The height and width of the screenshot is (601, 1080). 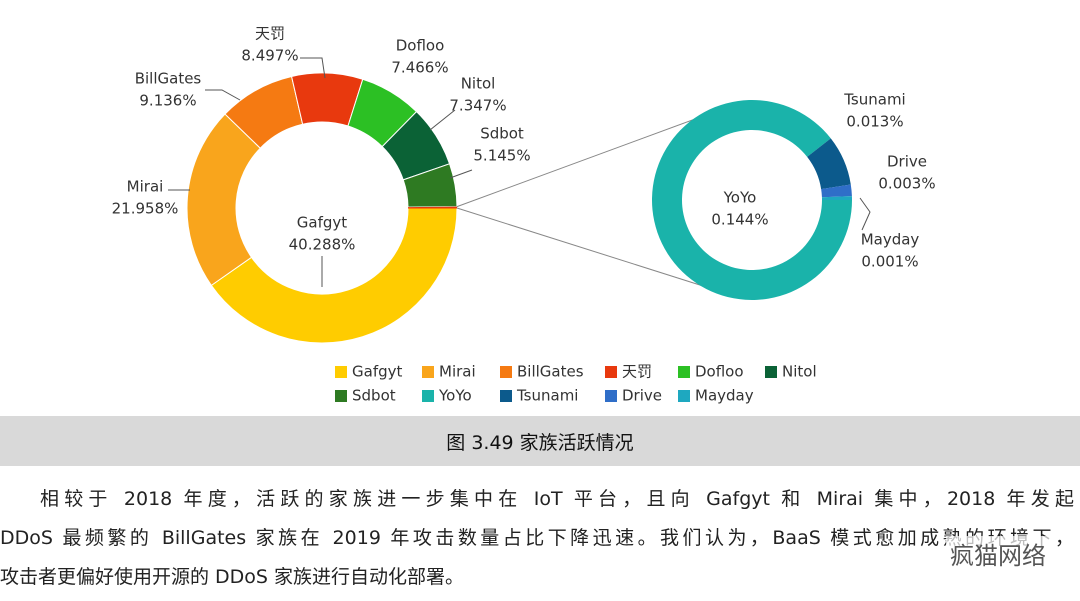 I want to click on slice-label: Tsunami, so click(x=874, y=100).